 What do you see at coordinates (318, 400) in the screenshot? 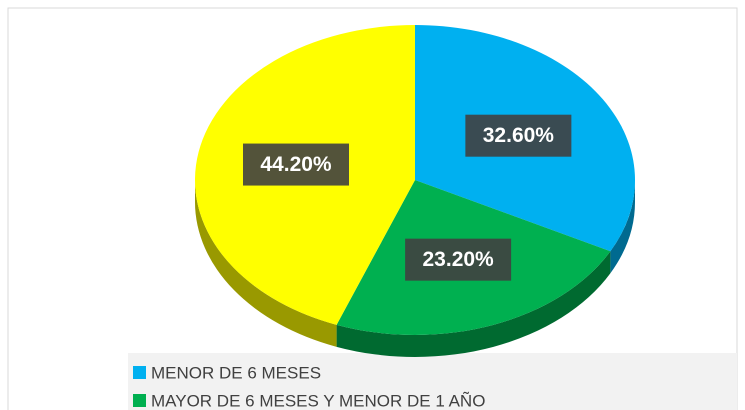
I see `legend-label: MAYOR DE 6 MESES Y MENOR DE 1 AÑO` at bounding box center [318, 400].